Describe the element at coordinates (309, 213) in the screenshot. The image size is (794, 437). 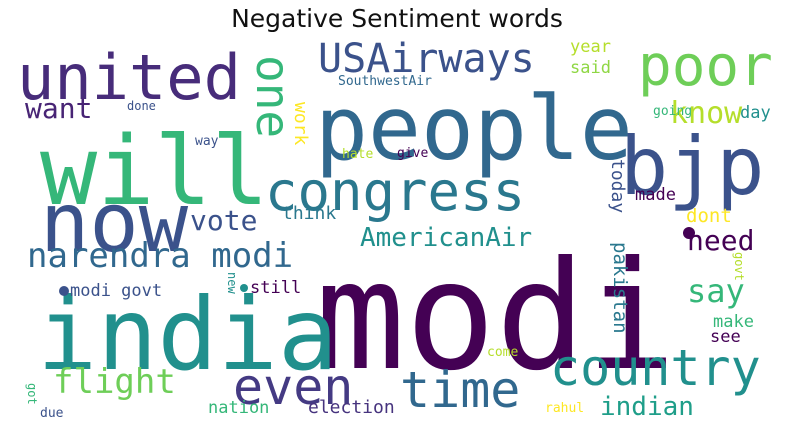
I see `word-think: think` at that location.